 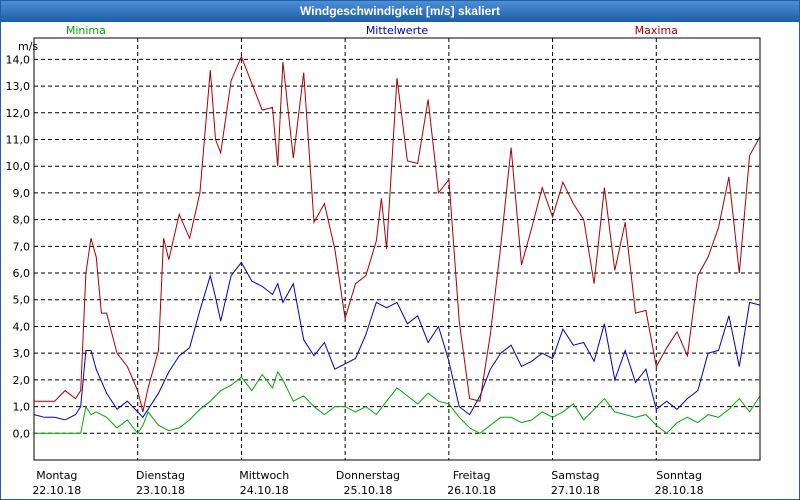 What do you see at coordinates (22, 300) in the screenshot?
I see `y-tick-label: 5,0` at bounding box center [22, 300].